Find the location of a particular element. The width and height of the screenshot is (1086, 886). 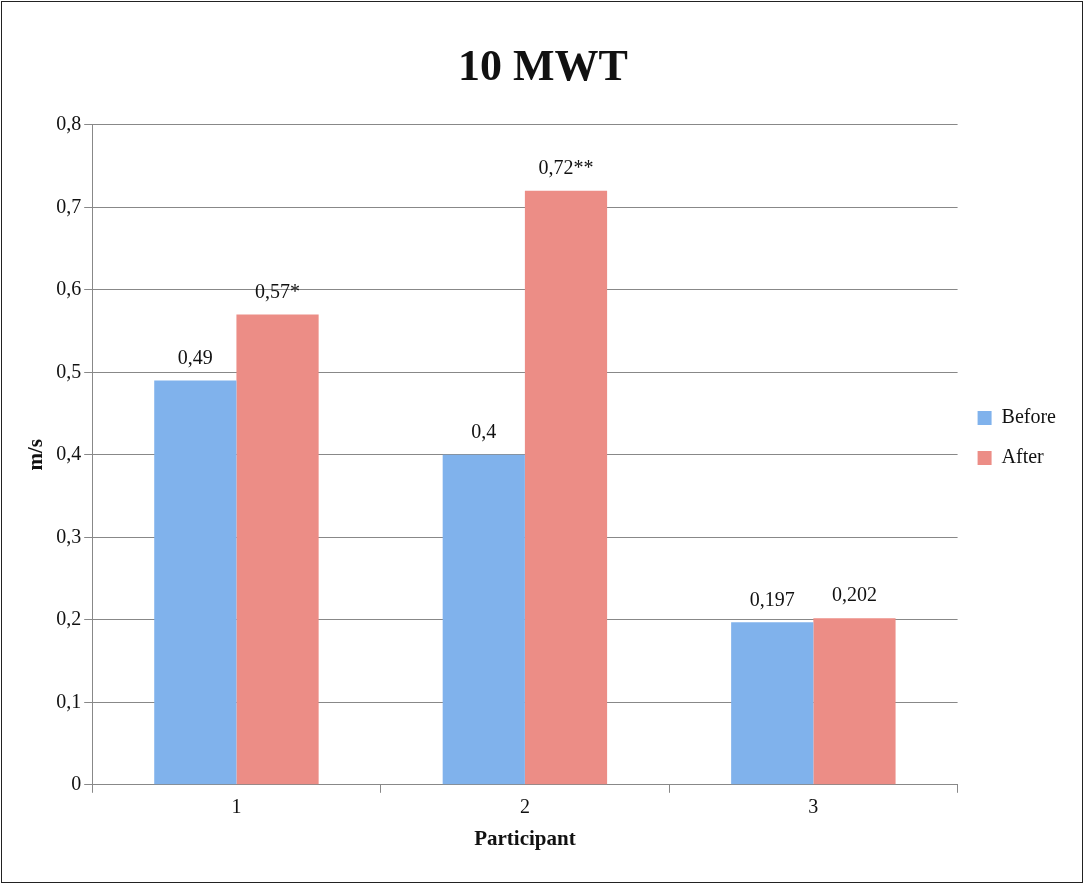

x-tick-label: 3 is located at coordinates (813, 806).